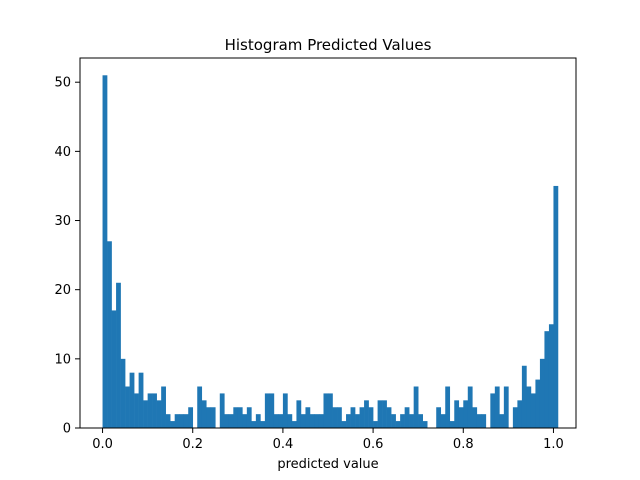 The height and width of the screenshot is (480, 640). I want to click on x-tick-label: 1.0, so click(553, 444).